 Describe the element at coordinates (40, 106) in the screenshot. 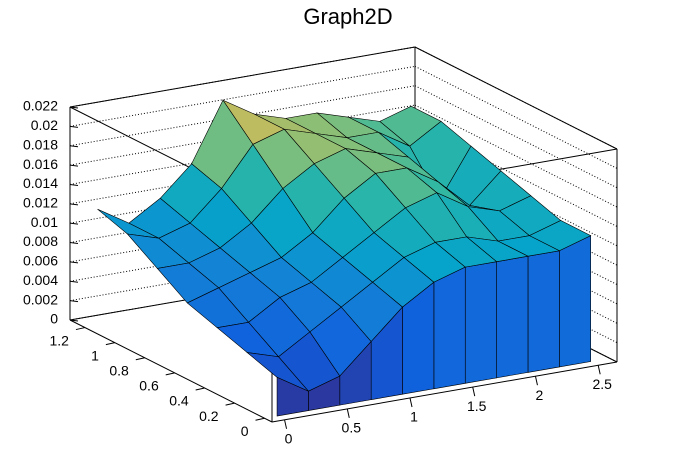

I see `z-tick-label: 0.022` at that location.